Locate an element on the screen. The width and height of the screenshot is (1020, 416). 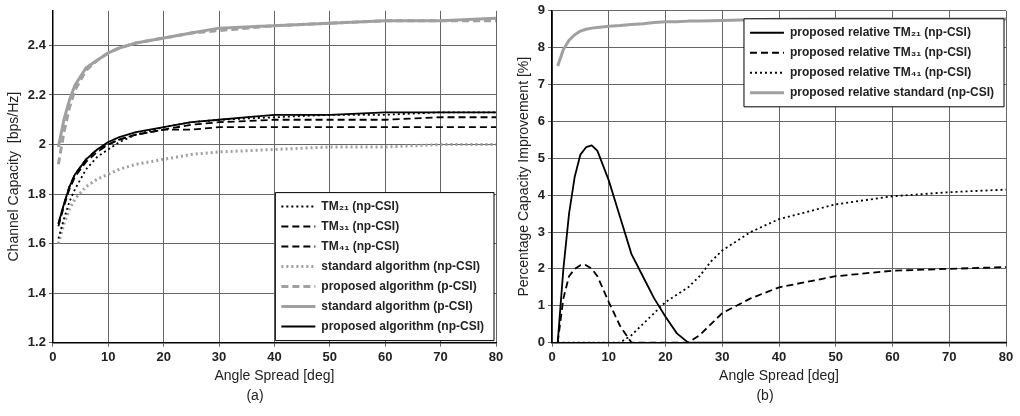
y-tick-label: 0 is located at coordinates (541, 342).